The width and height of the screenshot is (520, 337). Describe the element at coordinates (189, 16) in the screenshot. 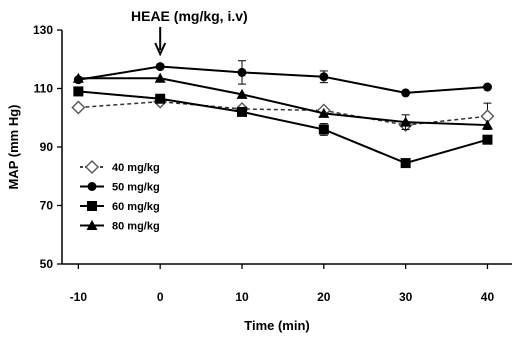

I see `annotation-text: HEAE (mg/kg, i.v)` at that location.